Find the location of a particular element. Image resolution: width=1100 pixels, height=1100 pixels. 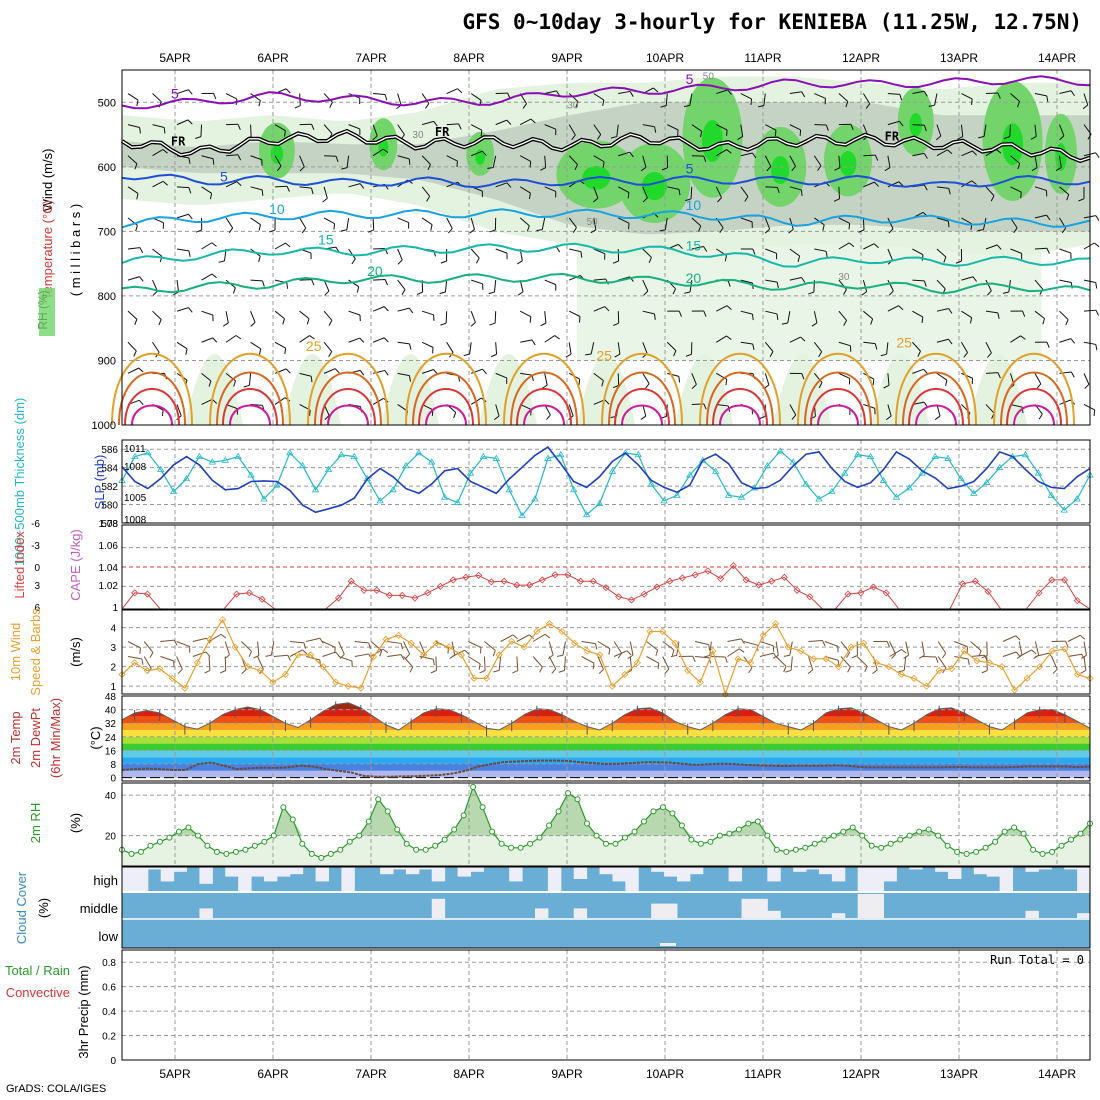

freezing-label: FR is located at coordinates (178, 142).